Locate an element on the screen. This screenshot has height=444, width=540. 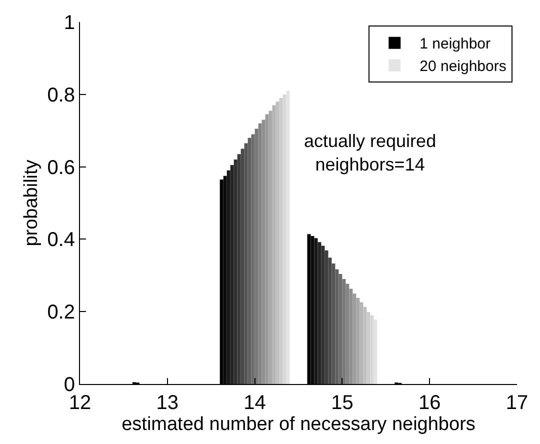
x-tick-label: 15 is located at coordinates (342, 403).